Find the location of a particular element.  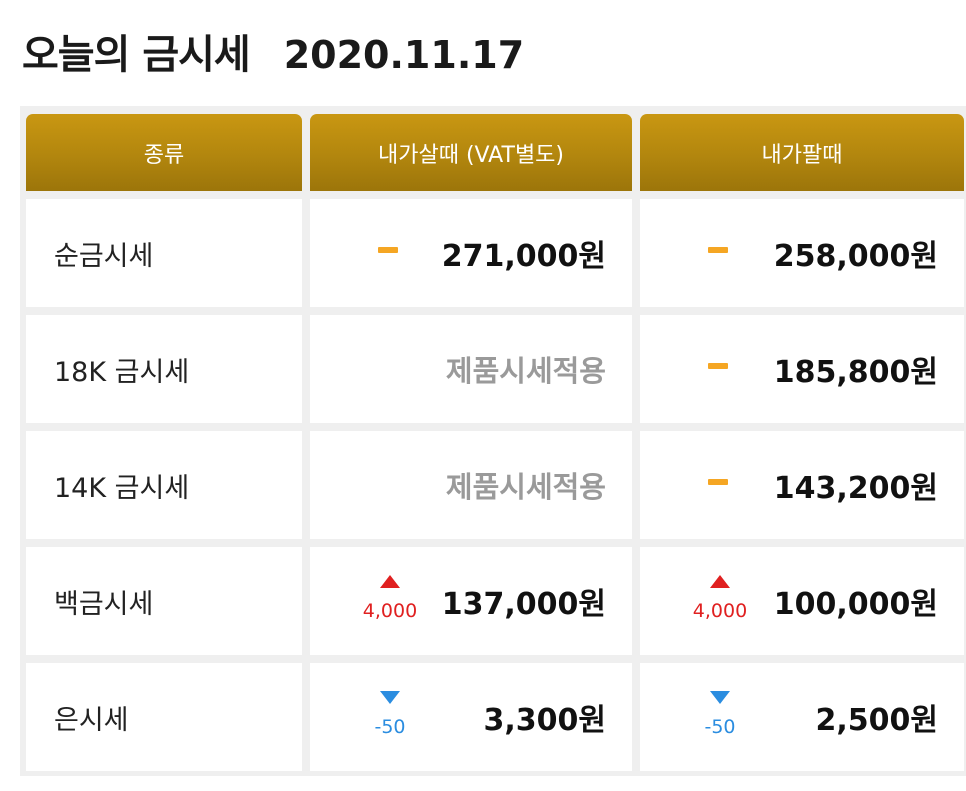

sell-price: 258,000원 is located at coordinates (855, 256).